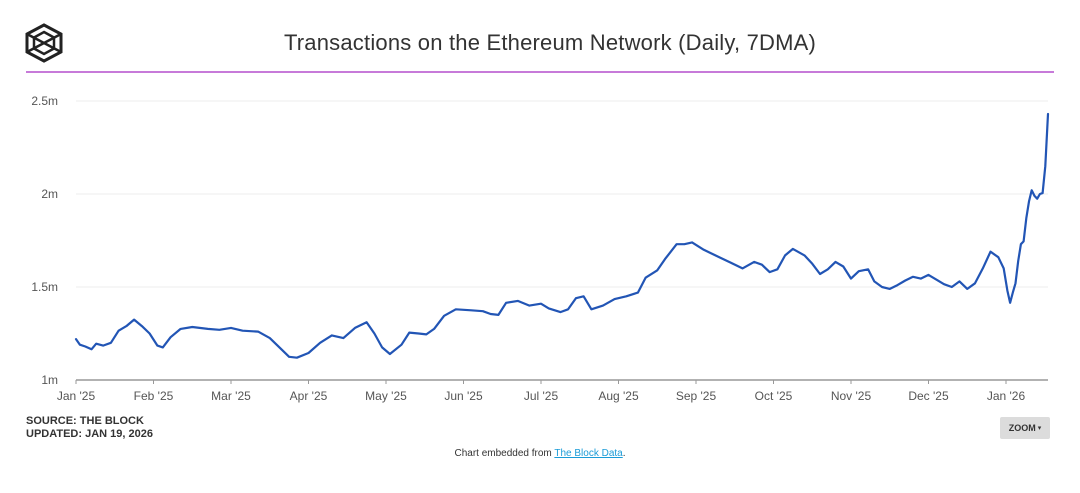  Describe the element at coordinates (696, 396) in the screenshot. I see `x-tick-label: Sep '25` at that location.